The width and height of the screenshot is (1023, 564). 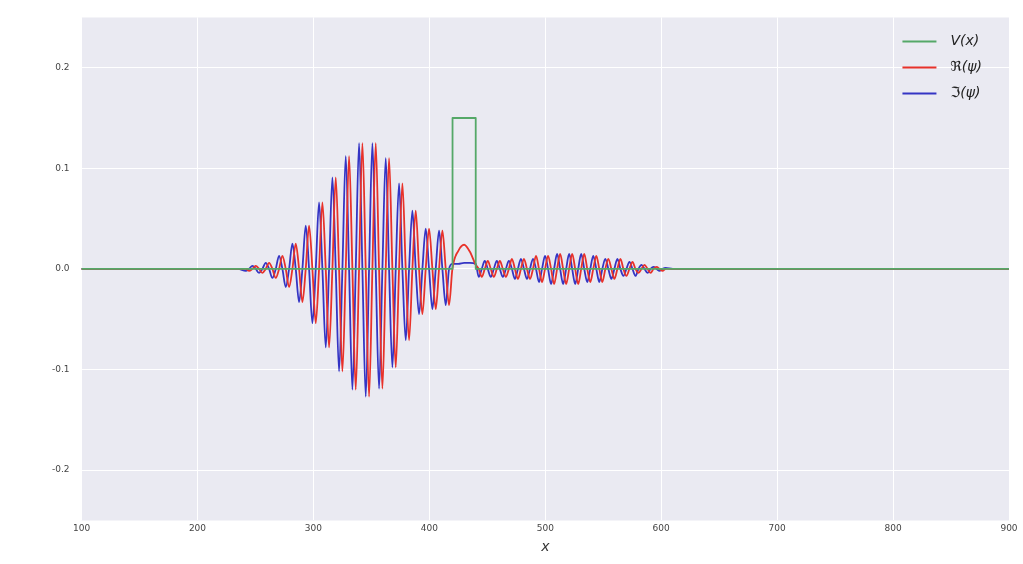 I want to click on y-tick-label: -0.1, so click(x=61, y=368).